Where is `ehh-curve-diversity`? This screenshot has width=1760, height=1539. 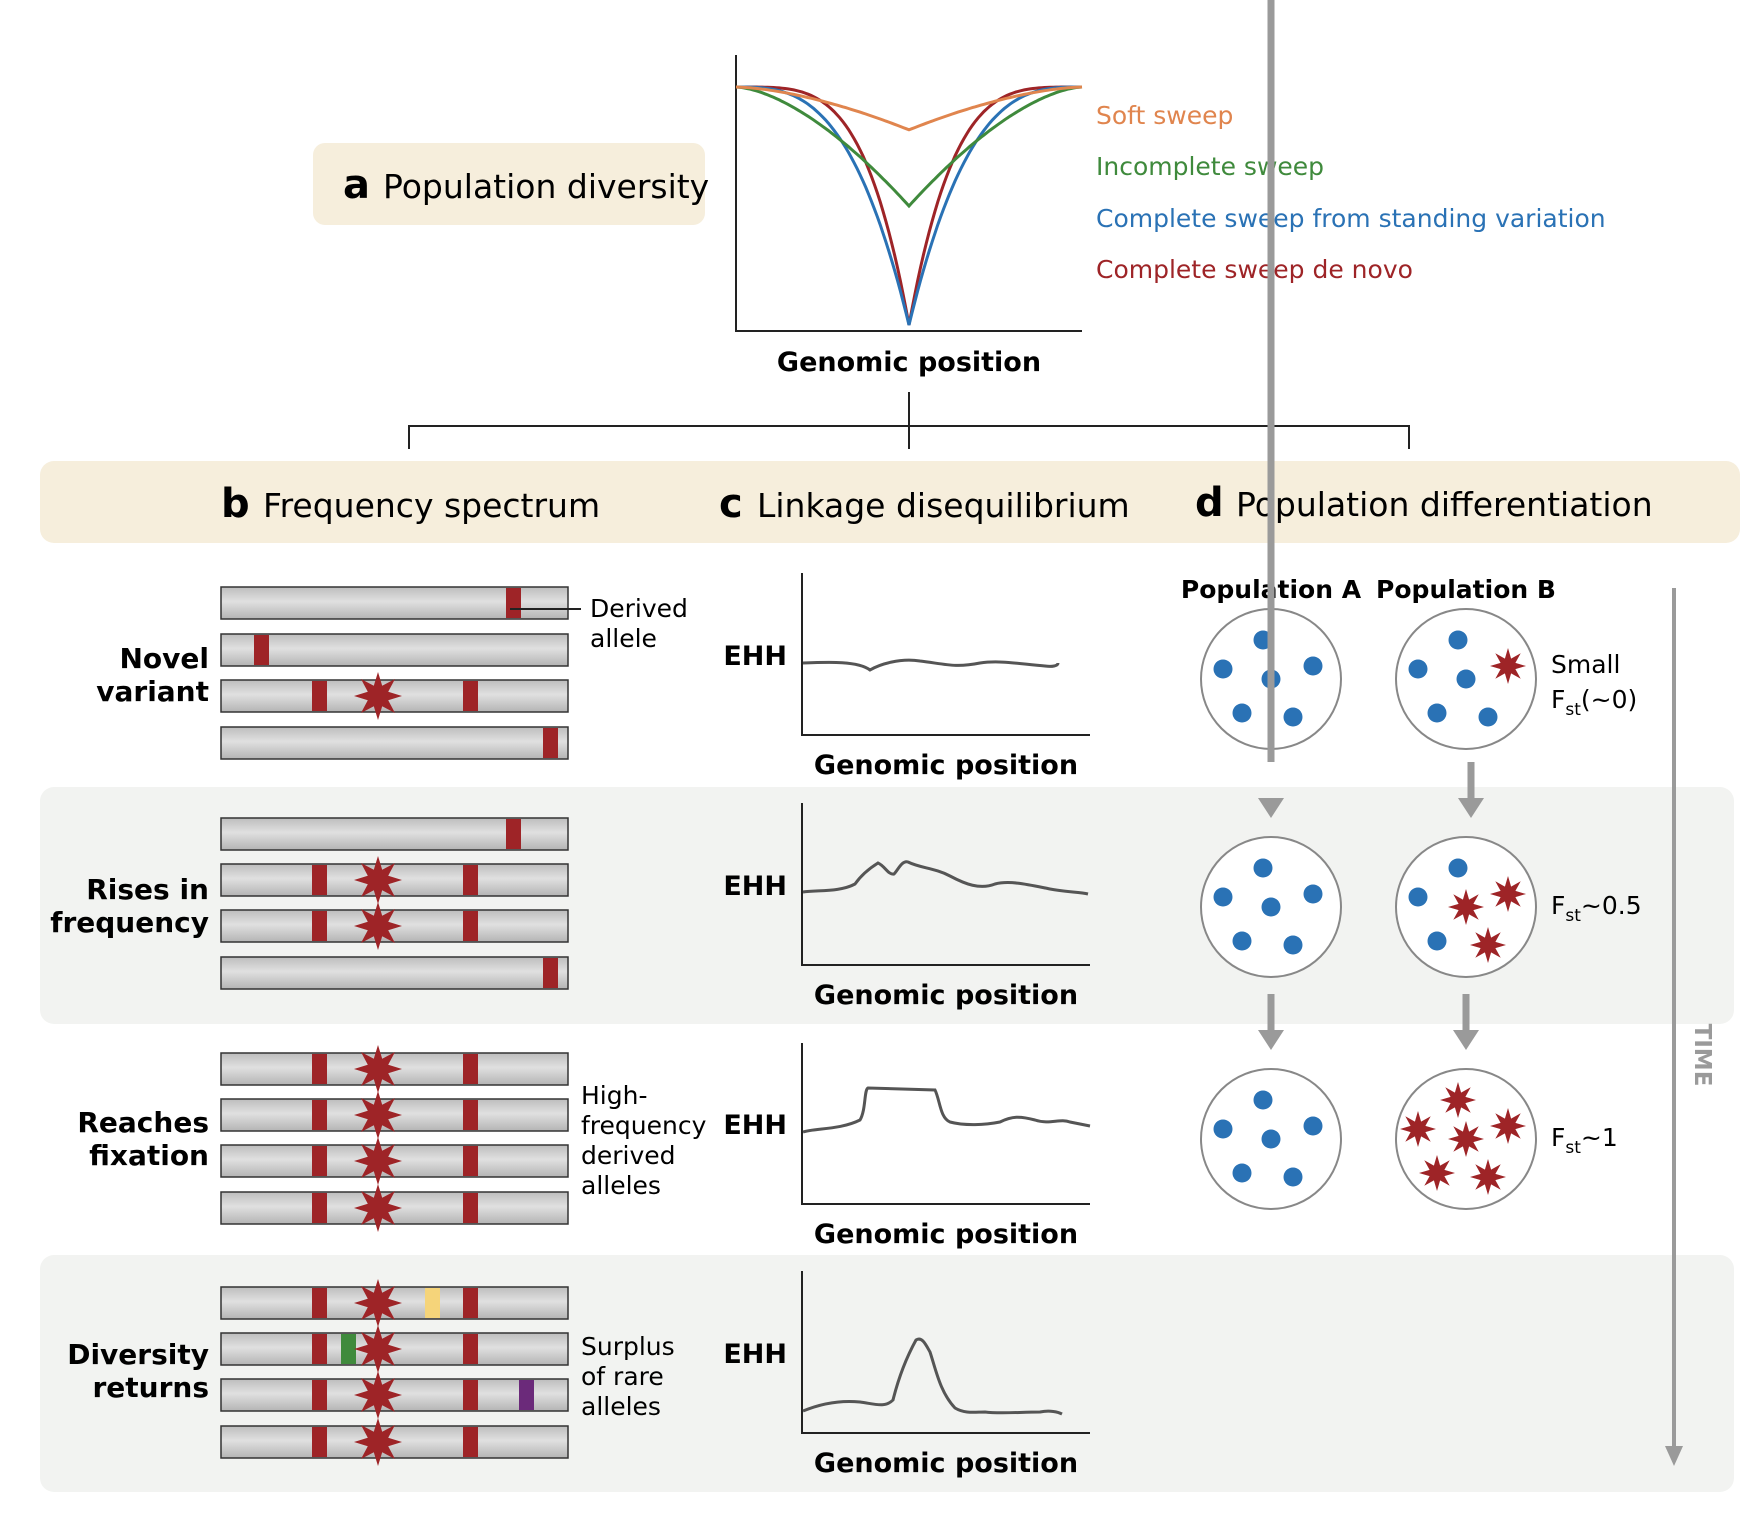
ehh-curve-diversity is located at coordinates (932, 1376).